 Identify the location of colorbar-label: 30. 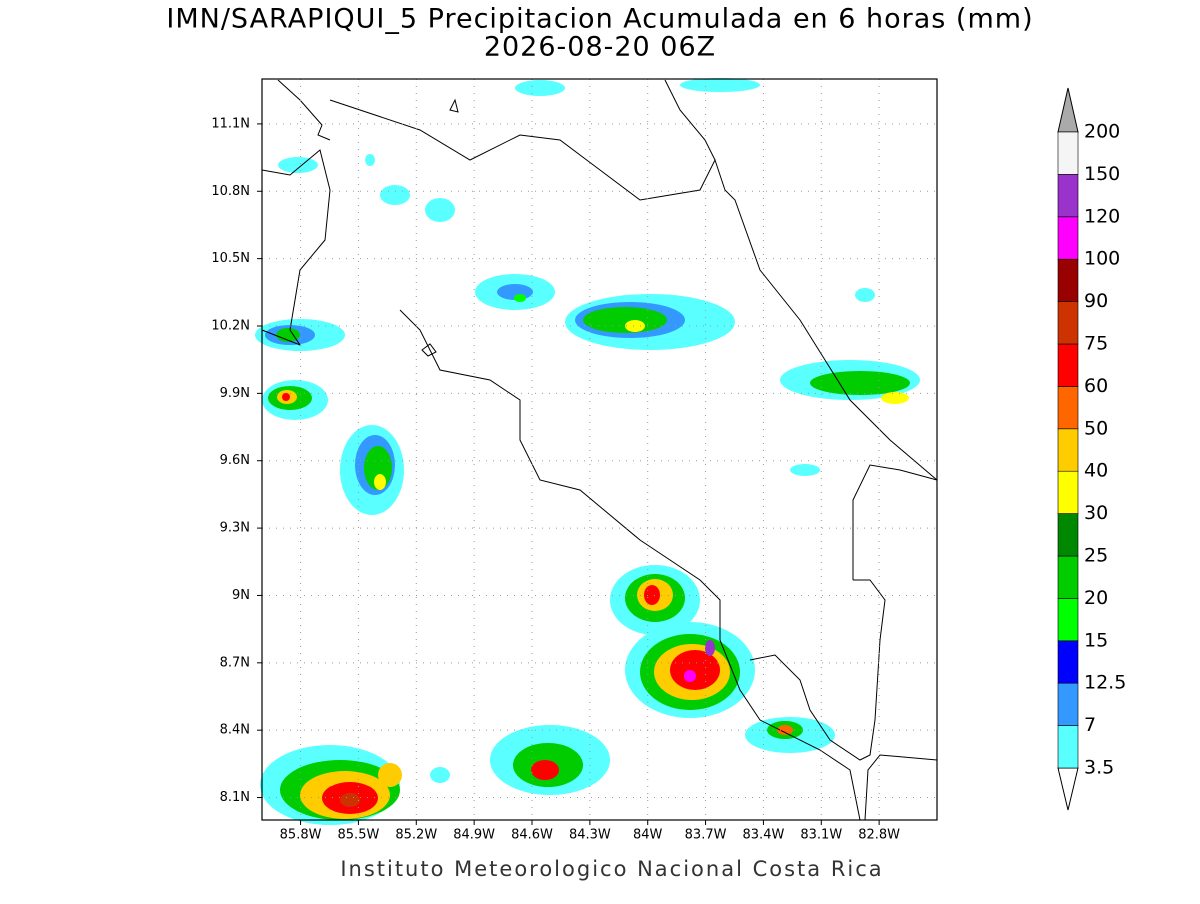
(1096, 513).